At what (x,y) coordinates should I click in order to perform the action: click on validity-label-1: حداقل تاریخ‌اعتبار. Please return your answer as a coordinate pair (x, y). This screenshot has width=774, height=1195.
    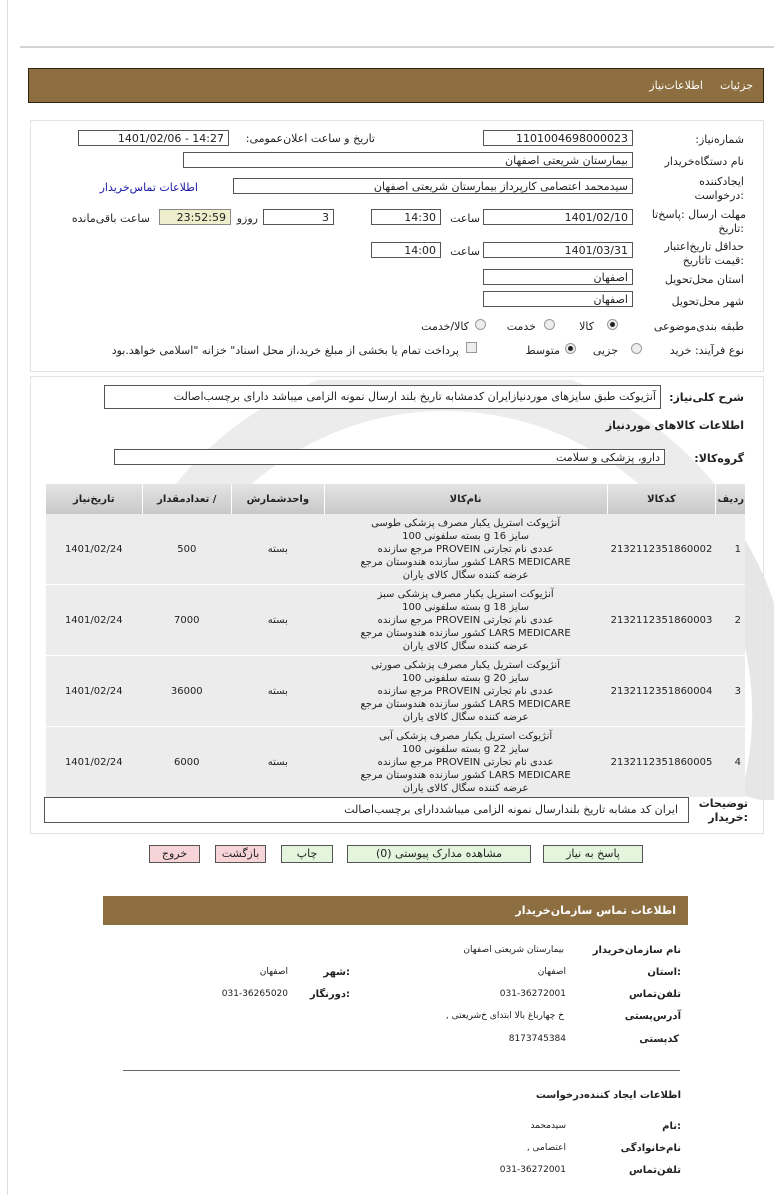
    Looking at the image, I should click on (704, 246).